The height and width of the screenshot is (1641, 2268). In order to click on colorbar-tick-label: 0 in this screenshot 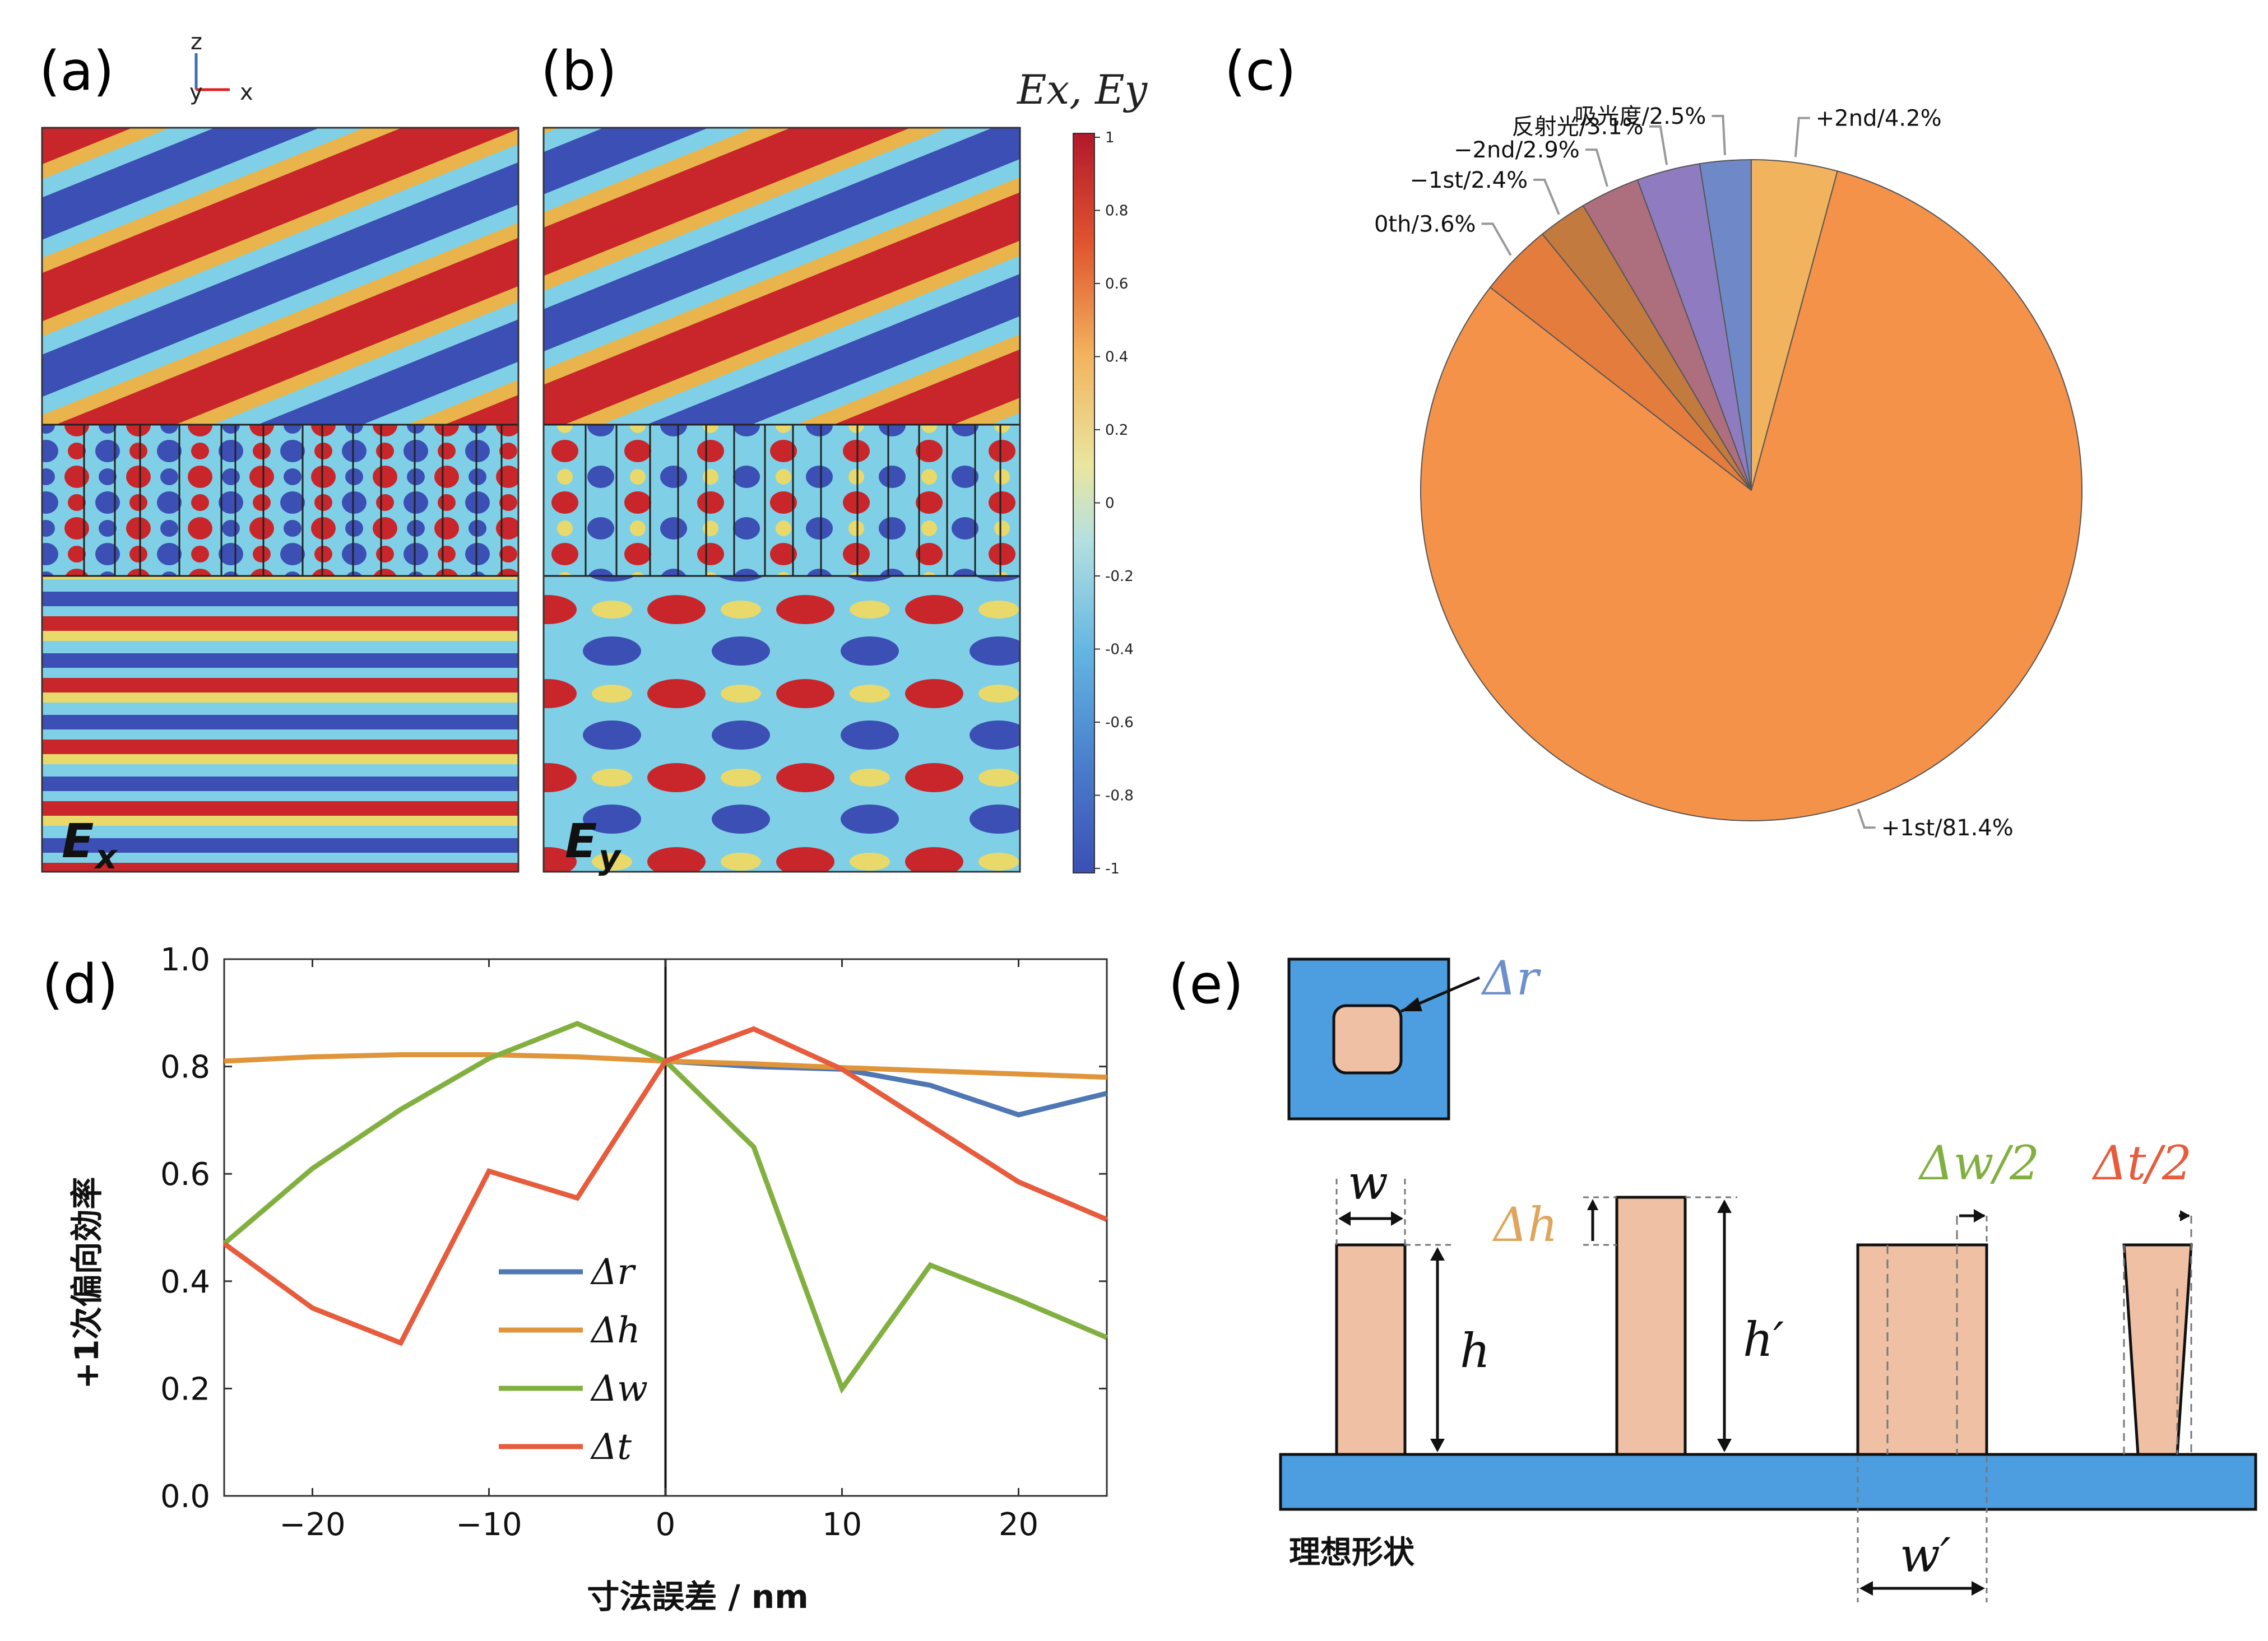, I will do `click(1110, 503)`.